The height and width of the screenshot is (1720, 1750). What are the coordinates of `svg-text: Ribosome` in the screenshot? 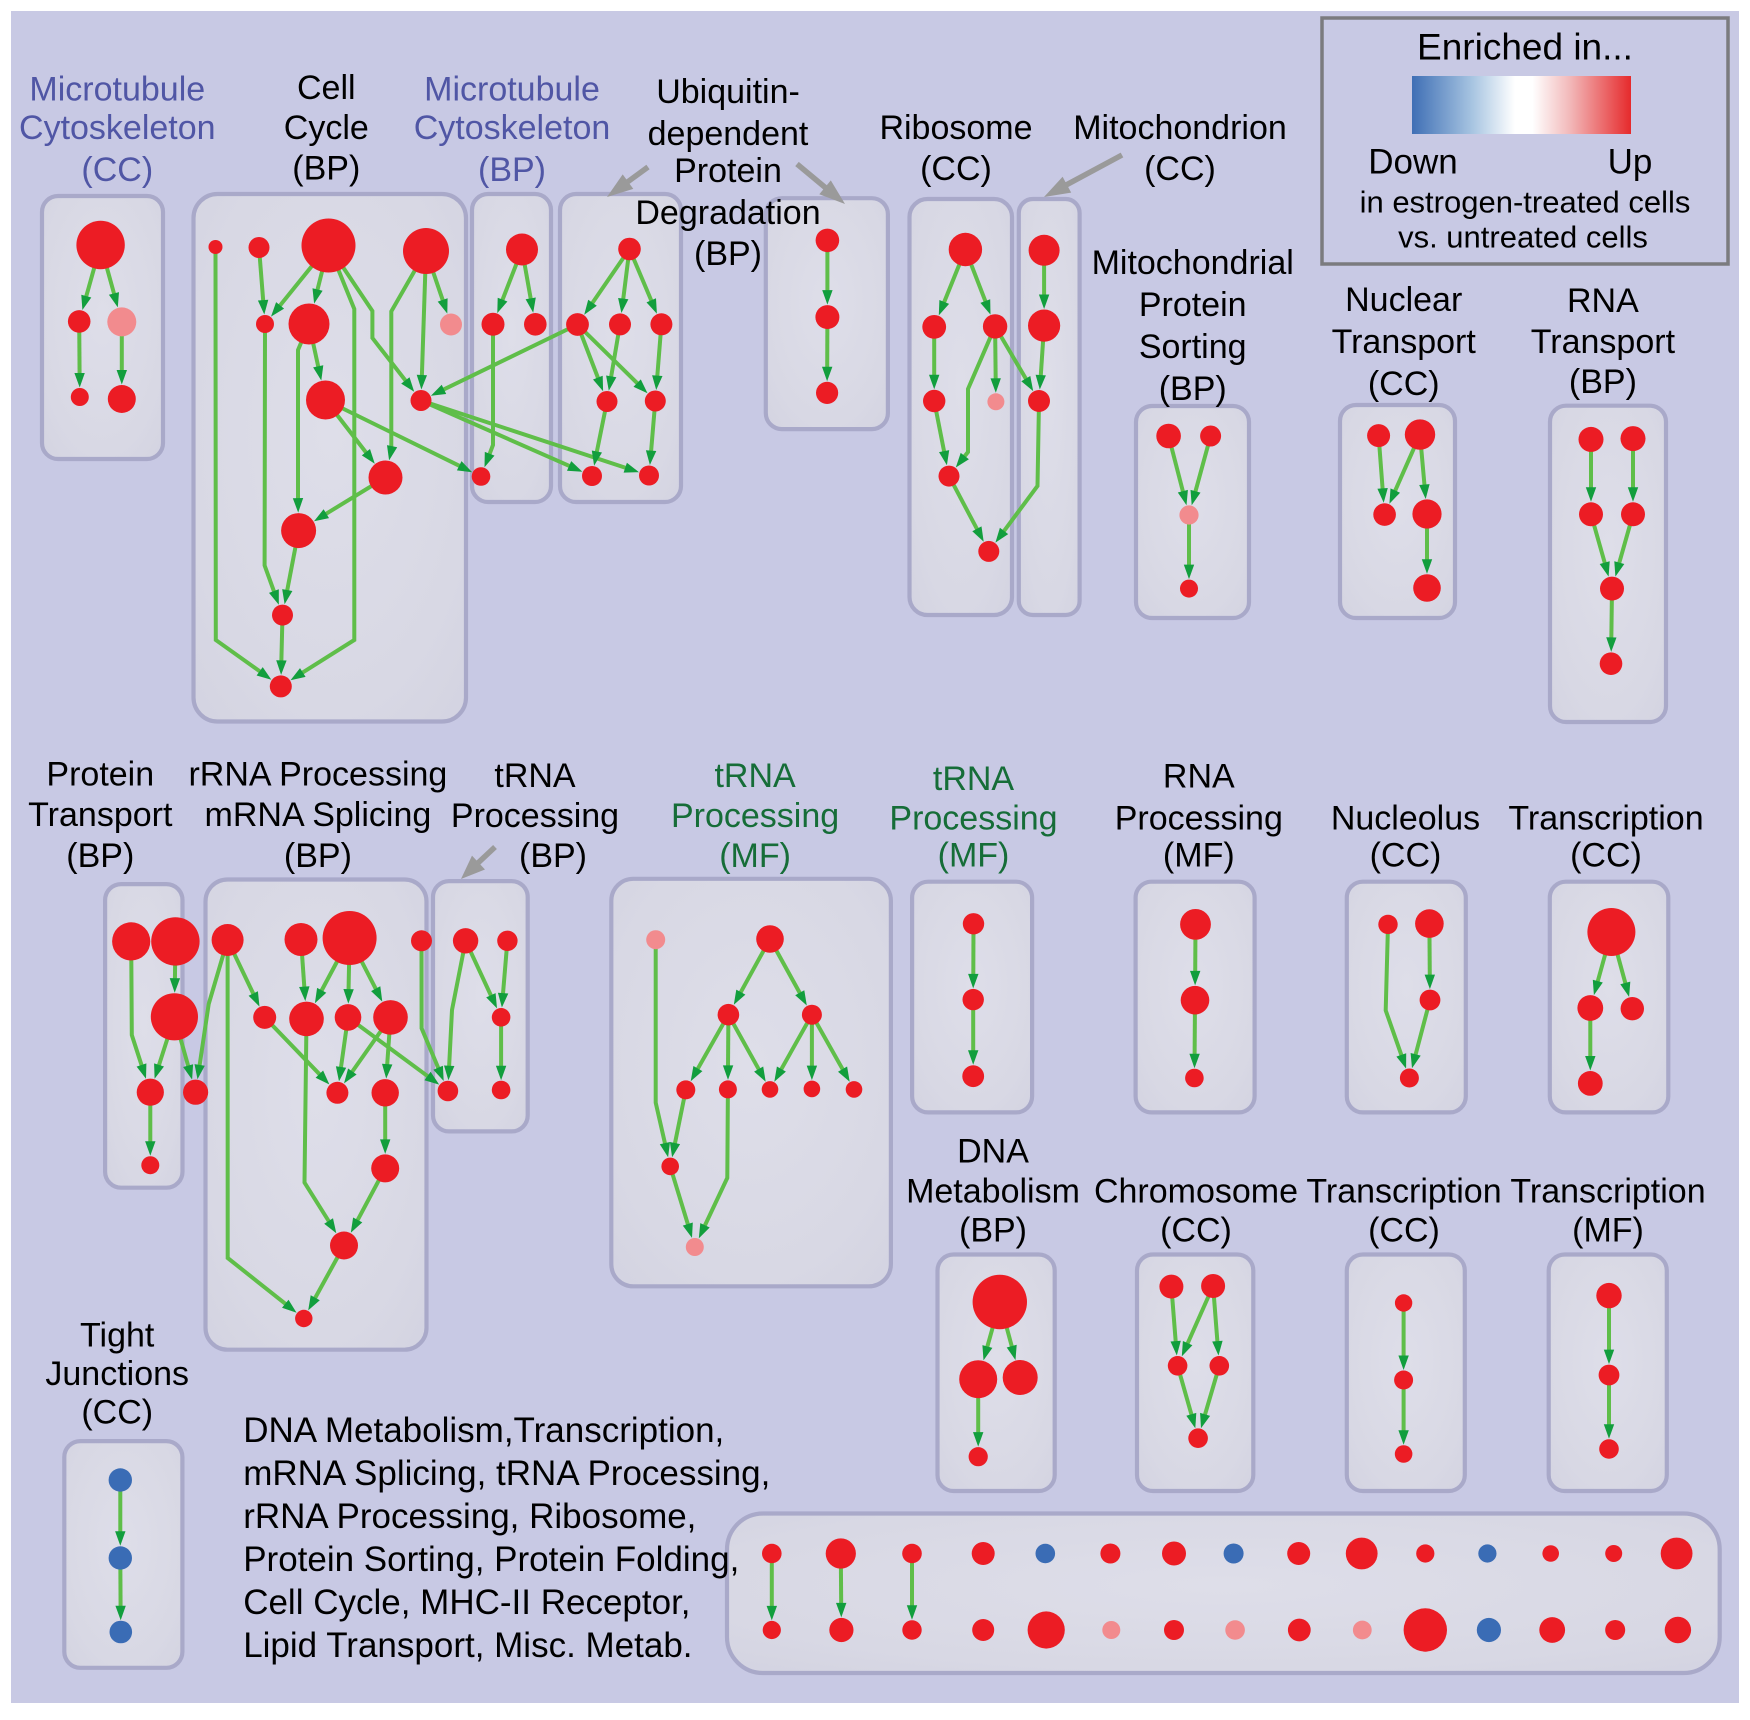 It's located at (955, 128).